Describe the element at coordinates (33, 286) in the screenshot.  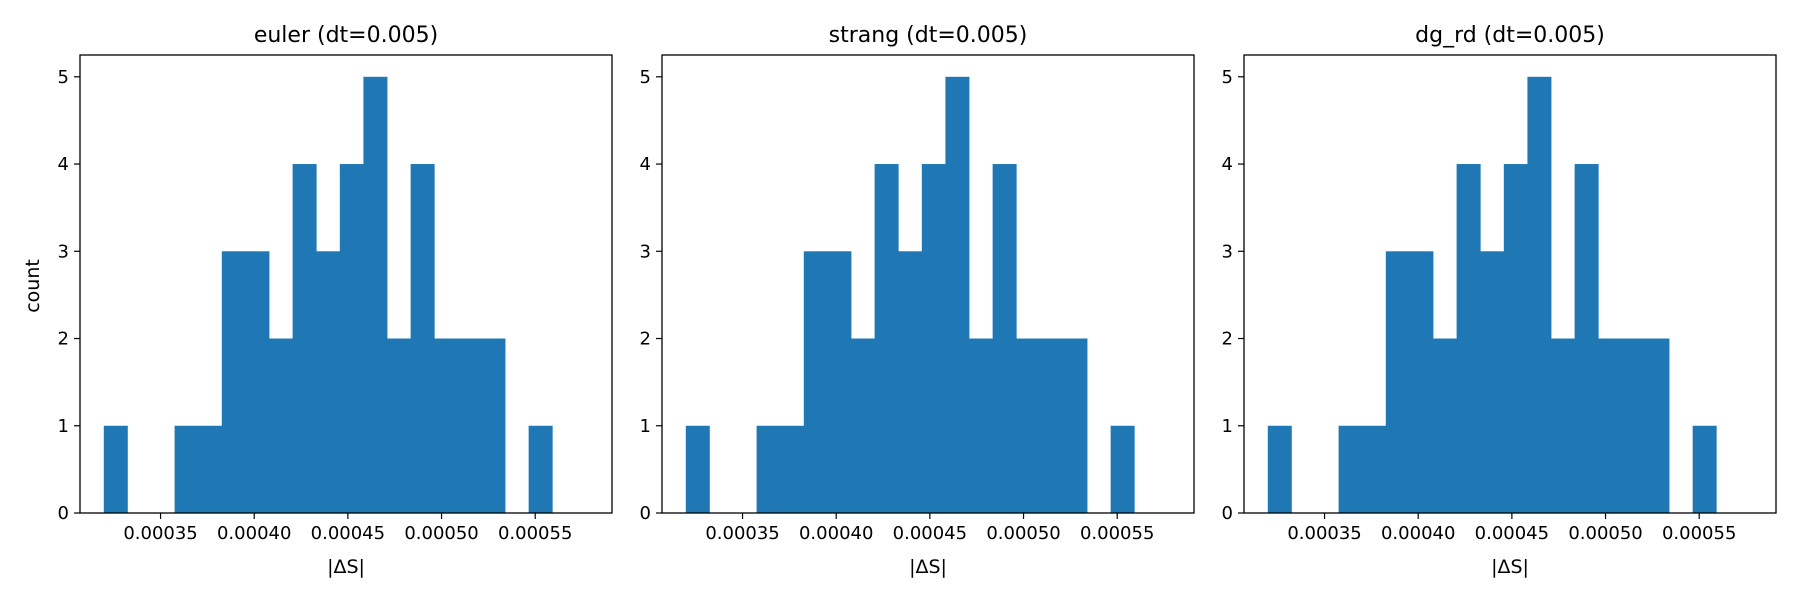
I see `y-axis-label: count` at that location.